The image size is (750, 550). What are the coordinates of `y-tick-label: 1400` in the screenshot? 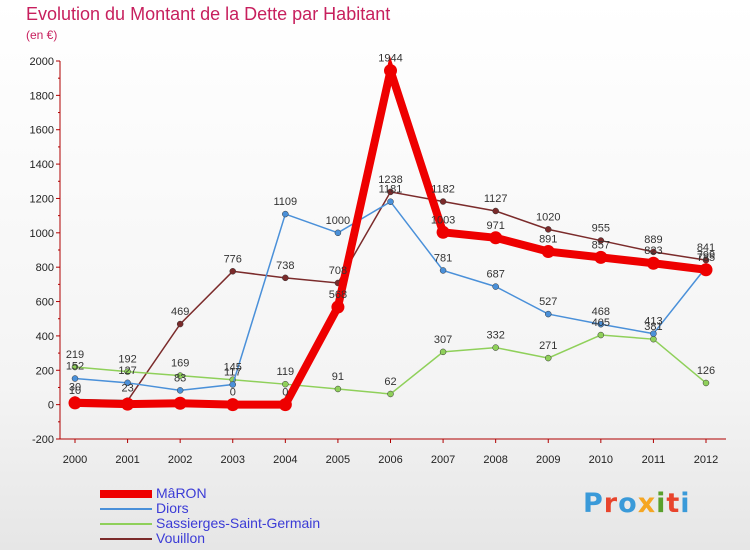 It's located at (42, 165).